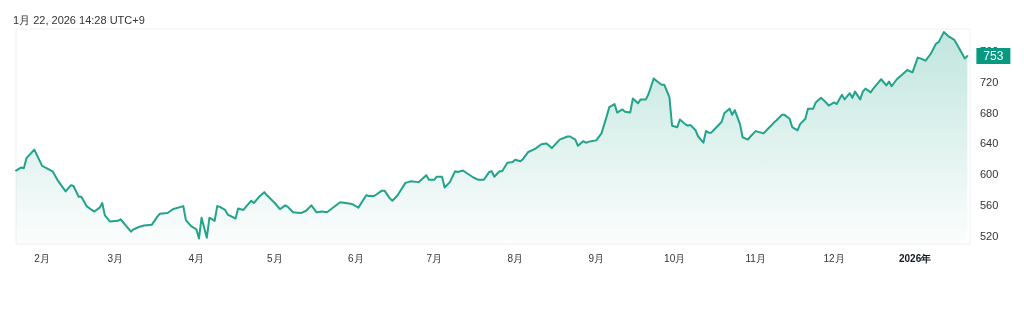 This screenshot has width=1024, height=319. I want to click on annotation: 753, so click(993, 56).